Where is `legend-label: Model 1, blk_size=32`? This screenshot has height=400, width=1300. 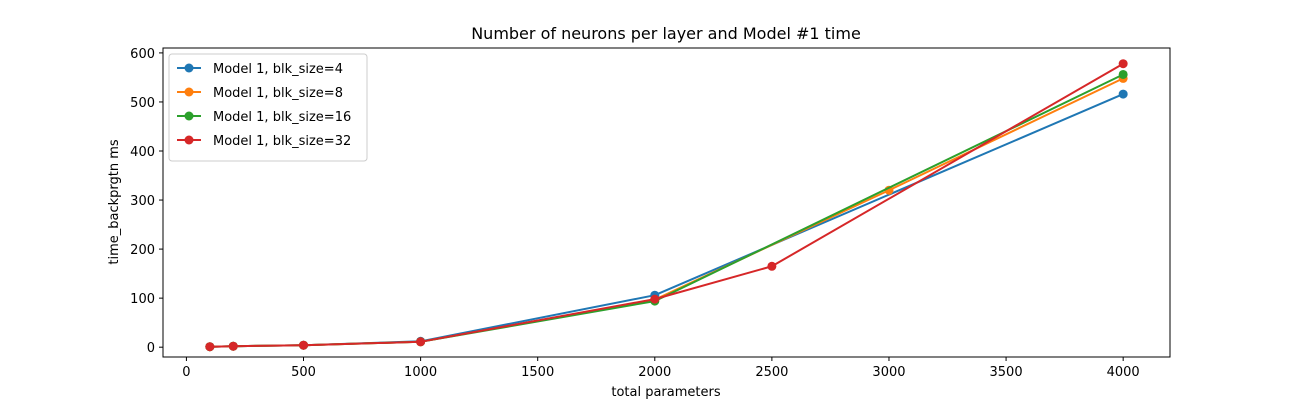
legend-label: Model 1, blk_size=32 is located at coordinates (282, 141).